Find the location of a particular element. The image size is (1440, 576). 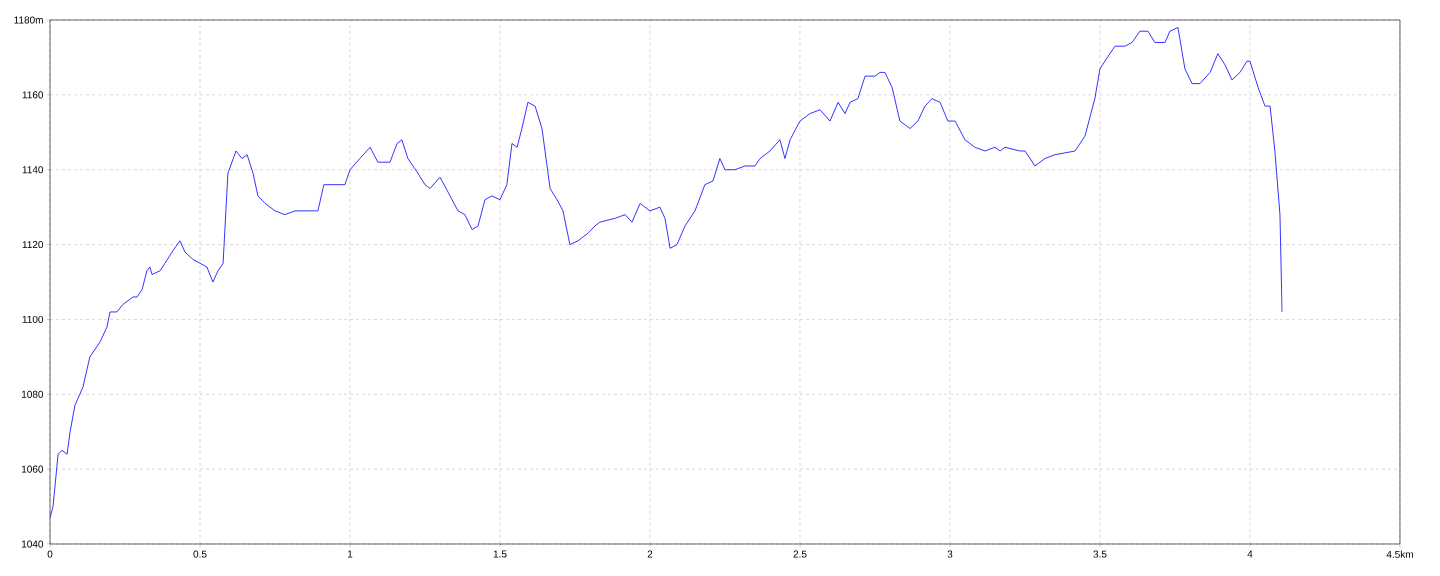

y-tick-label: 1040 is located at coordinates (32, 544).